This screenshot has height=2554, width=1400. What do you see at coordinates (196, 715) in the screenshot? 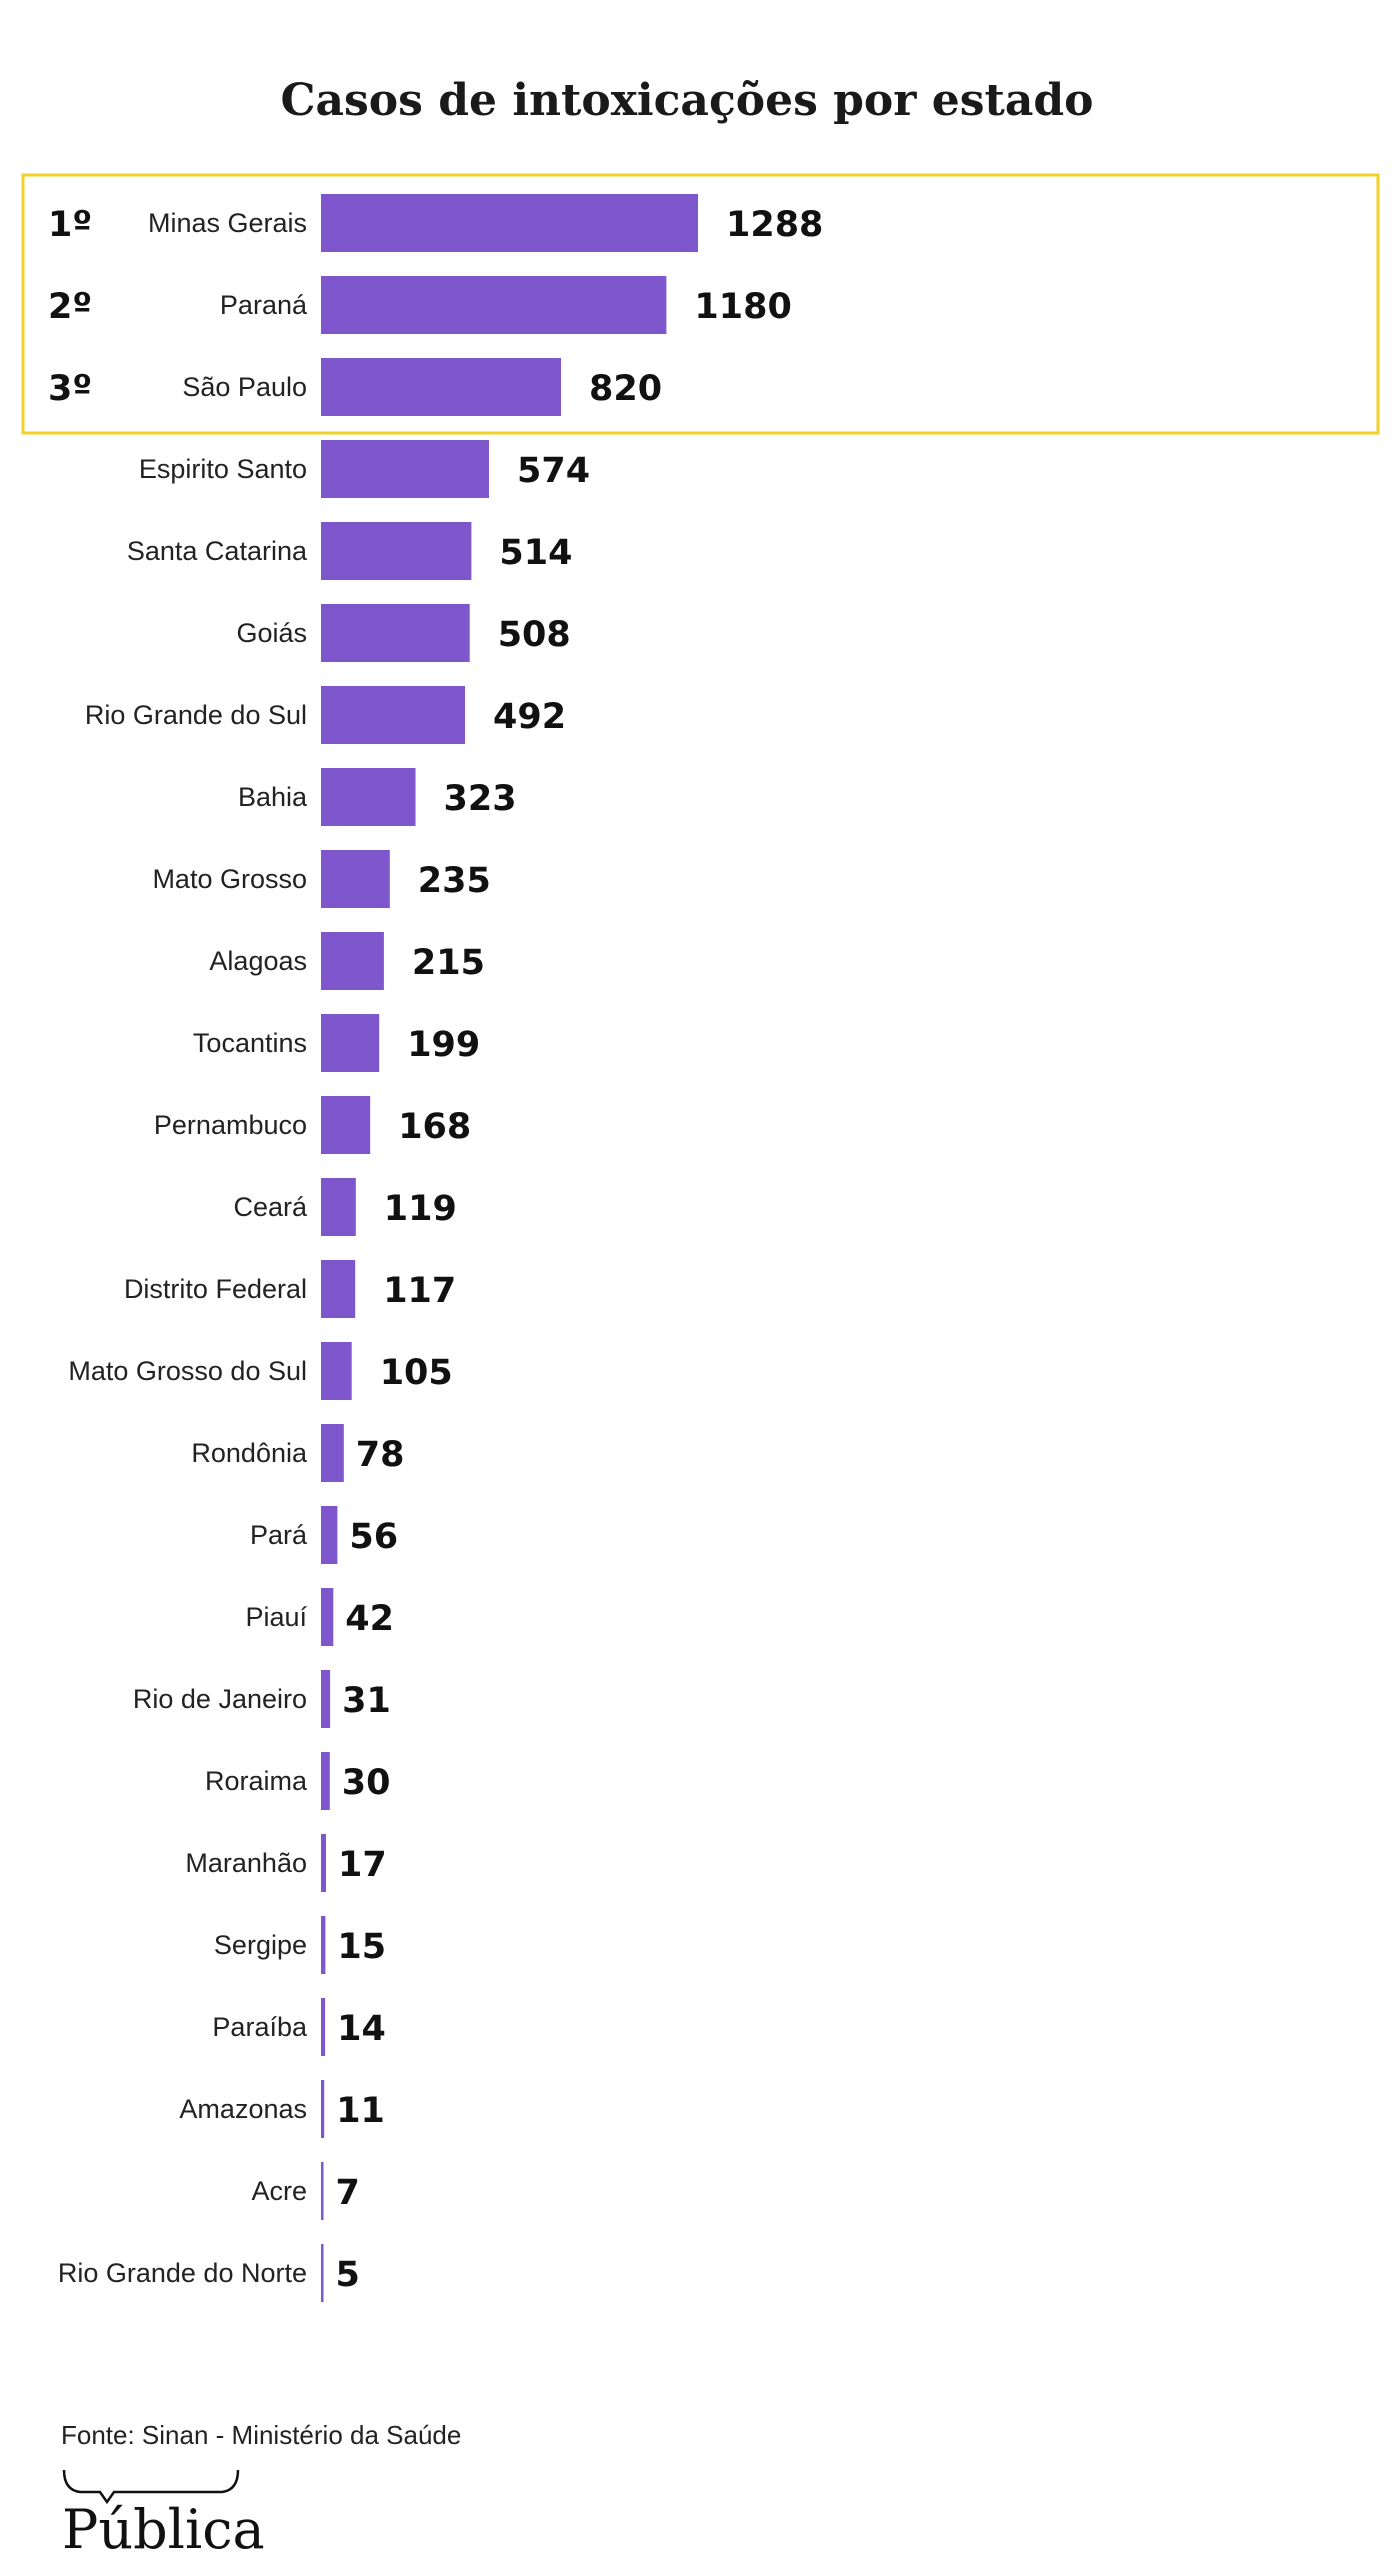
I see `category-label: Rio Grande do Sul` at bounding box center [196, 715].